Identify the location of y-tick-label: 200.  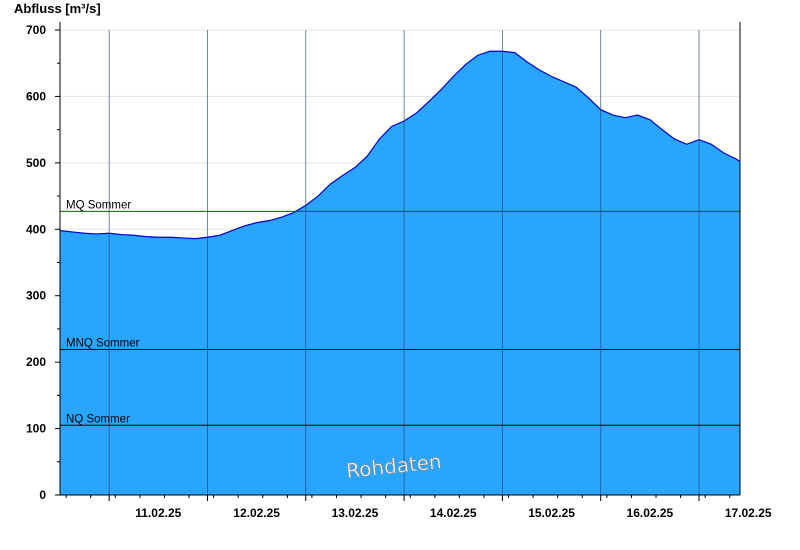
(36, 362).